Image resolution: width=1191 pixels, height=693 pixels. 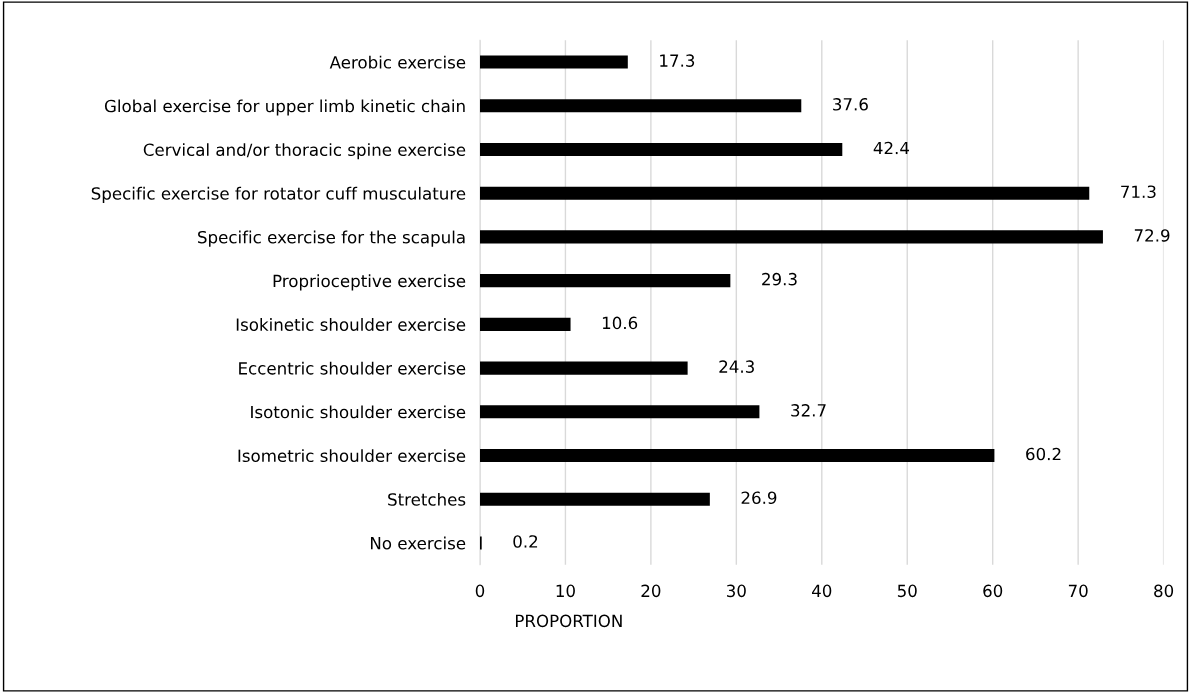 What do you see at coordinates (759, 498) in the screenshot?
I see `data-label: 26.9` at bounding box center [759, 498].